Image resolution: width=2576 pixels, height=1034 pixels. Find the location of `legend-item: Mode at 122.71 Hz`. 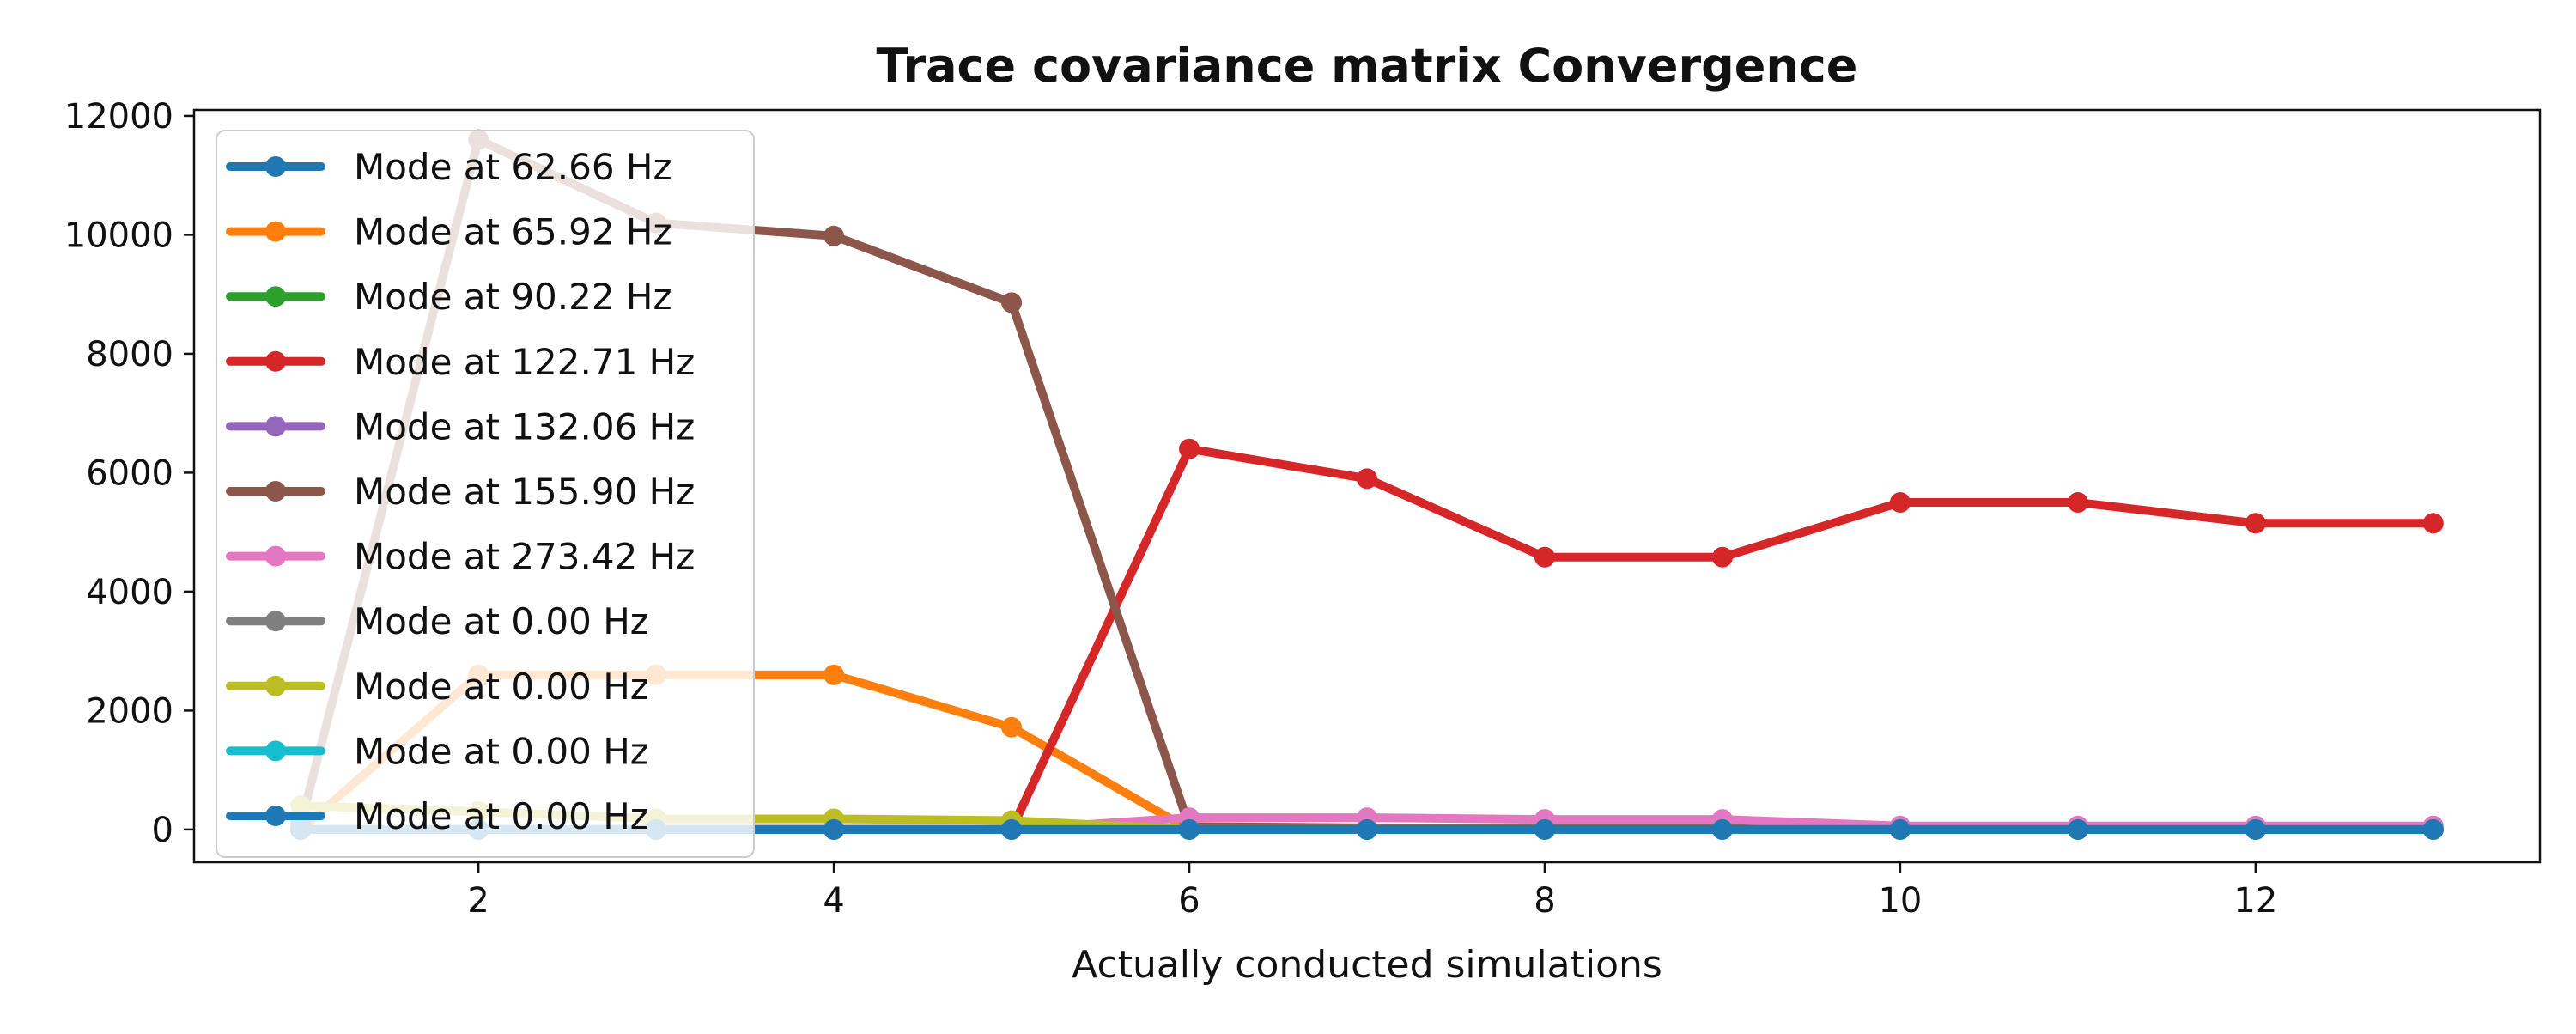

legend-item: Mode at 122.71 Hz is located at coordinates (461, 362).